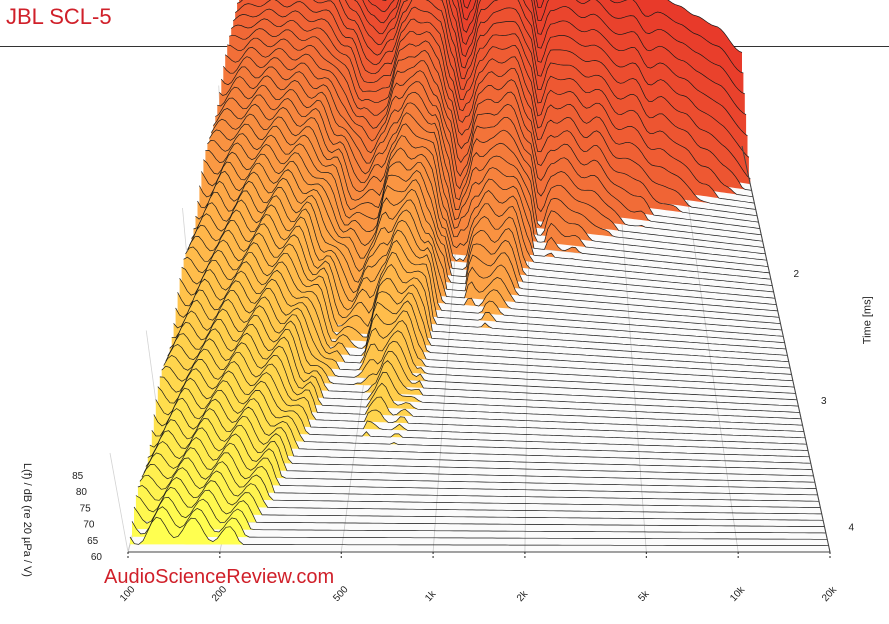 The height and width of the screenshot is (624, 889). What do you see at coordinates (786, 349) in the screenshot?
I see `time-axis-line` at bounding box center [786, 349].